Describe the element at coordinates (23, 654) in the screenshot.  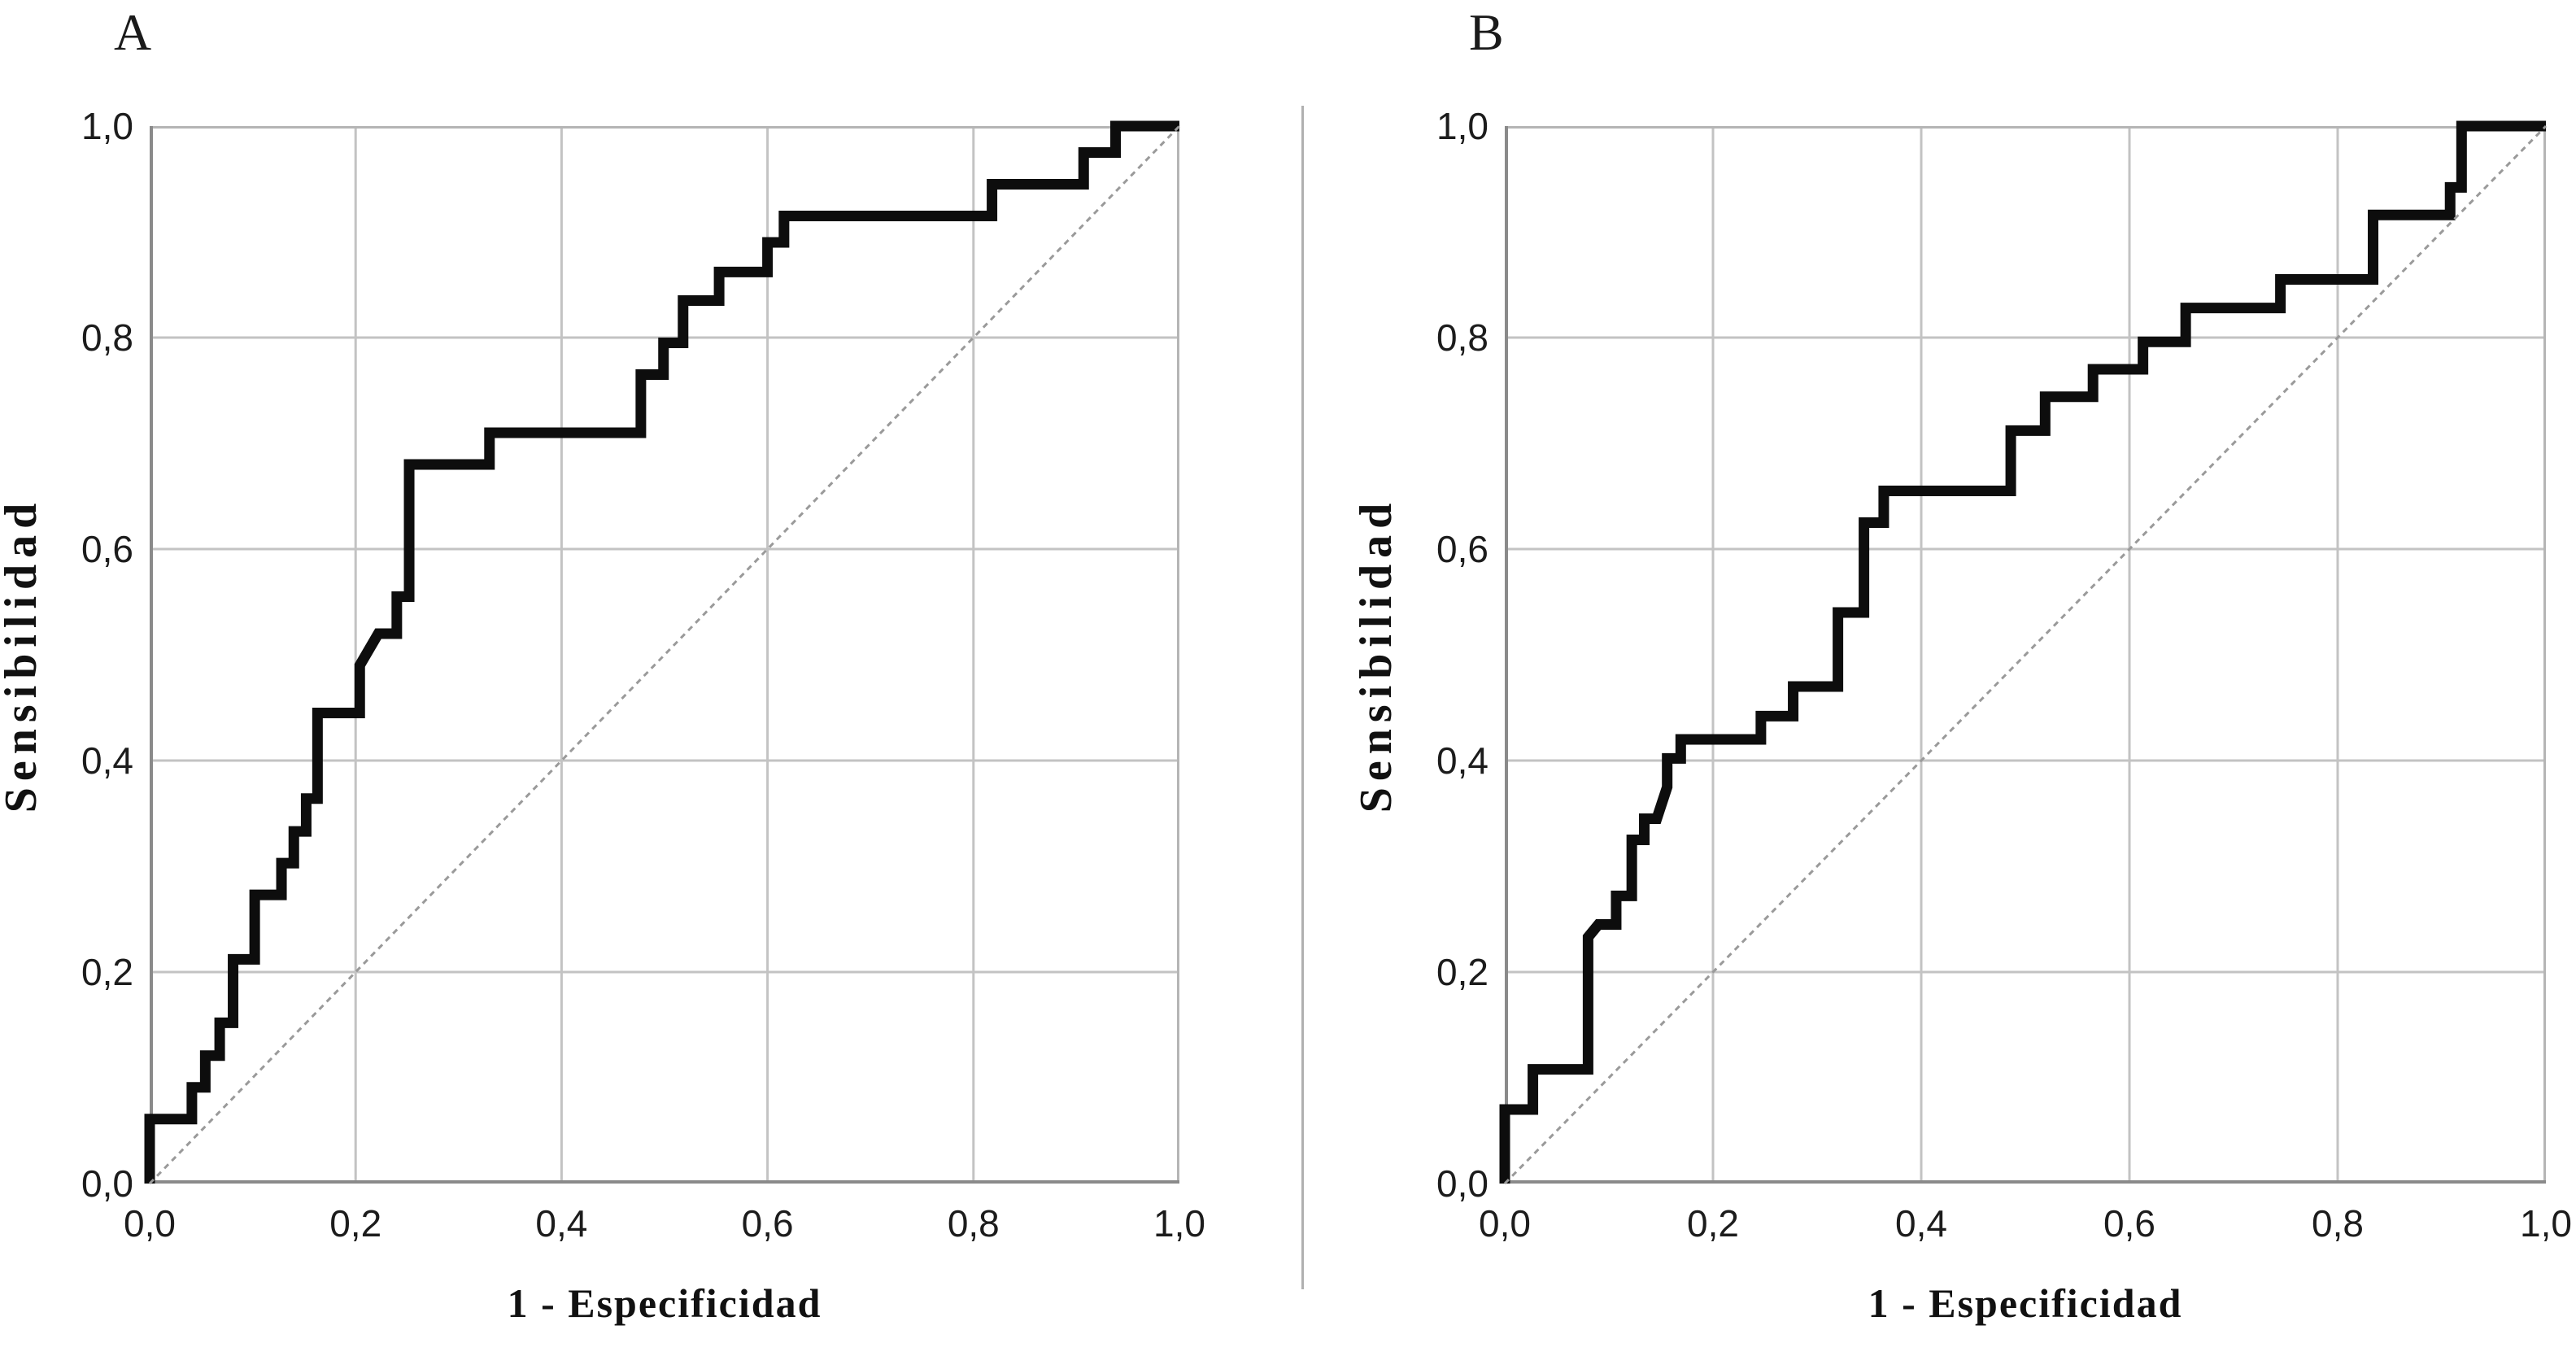
I see `panel-a-y-axis-title: Sensibilidad` at that location.